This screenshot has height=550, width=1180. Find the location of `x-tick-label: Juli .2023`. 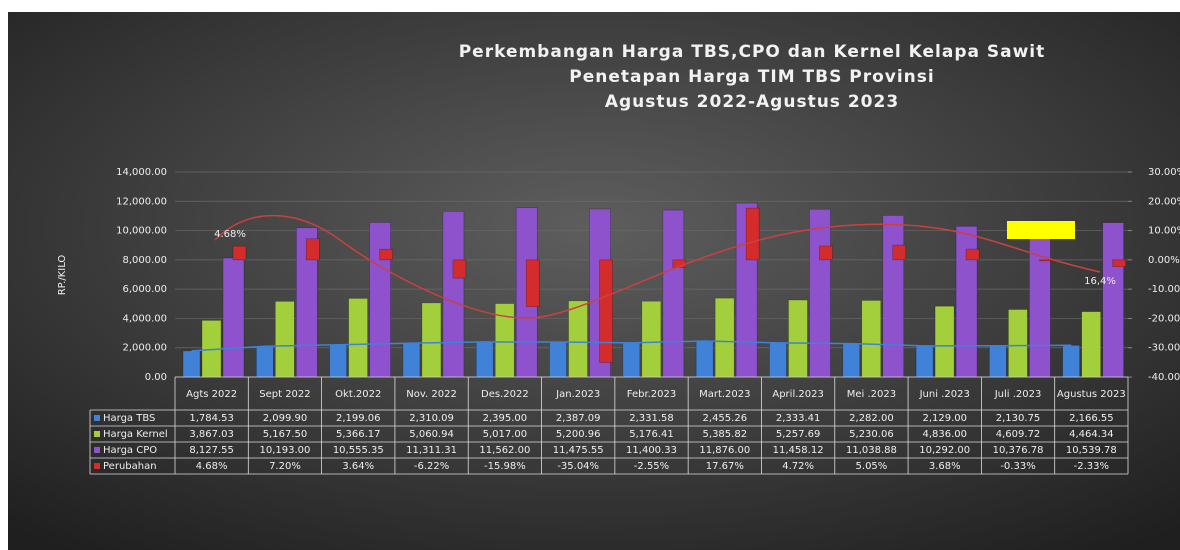

x-tick-label: Juli .2023 is located at coordinates (1018, 394).